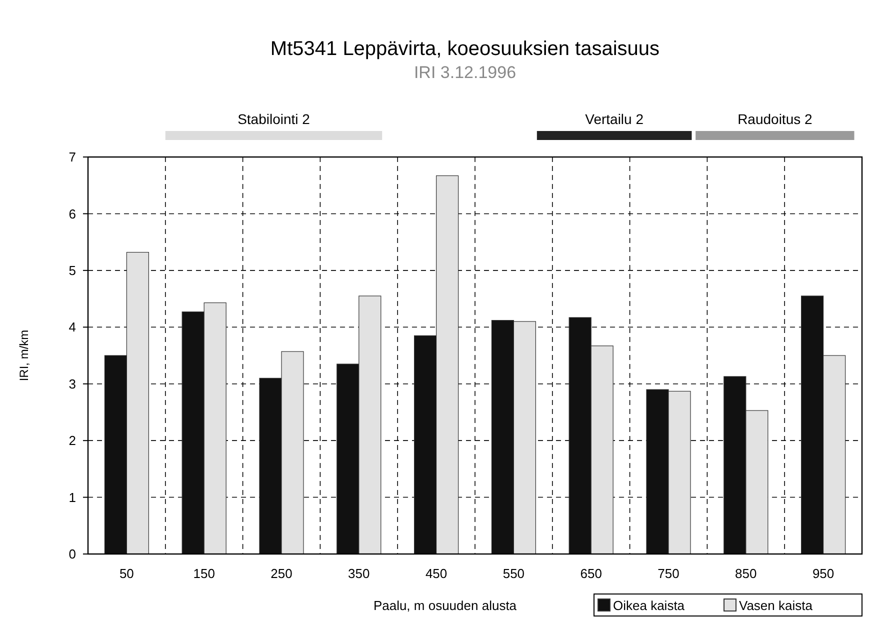 The image size is (870, 620). What do you see at coordinates (359, 573) in the screenshot?
I see `x-tick-label: 350` at bounding box center [359, 573].